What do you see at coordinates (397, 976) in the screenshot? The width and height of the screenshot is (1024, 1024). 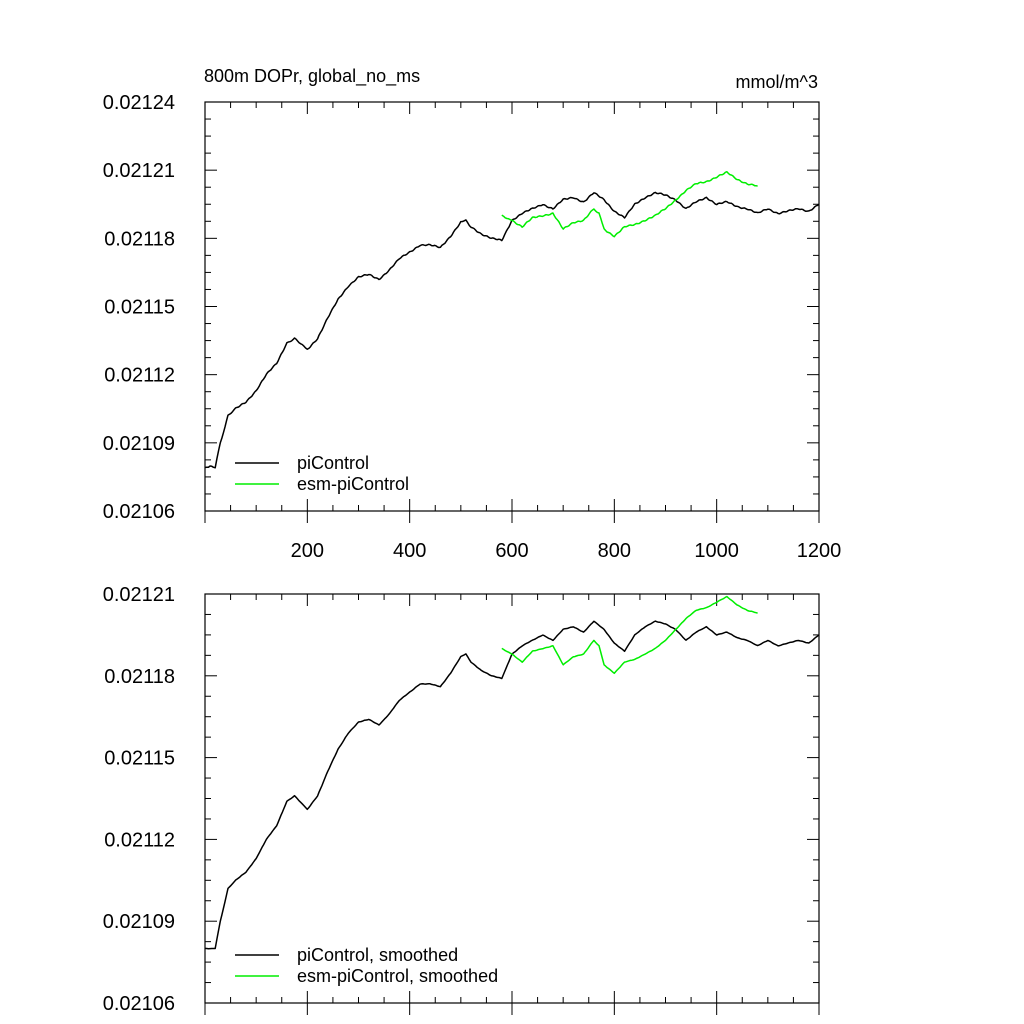 I see `legend-label: esm-piControl, smoothed` at bounding box center [397, 976].